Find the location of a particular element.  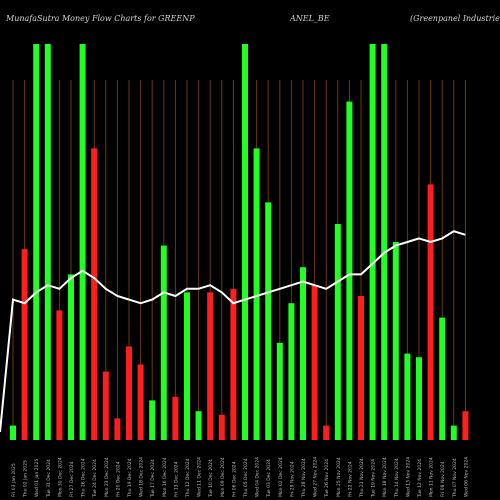

x-tick-label: Thu 12 Dec 2024 is located at coordinates (188, 478).